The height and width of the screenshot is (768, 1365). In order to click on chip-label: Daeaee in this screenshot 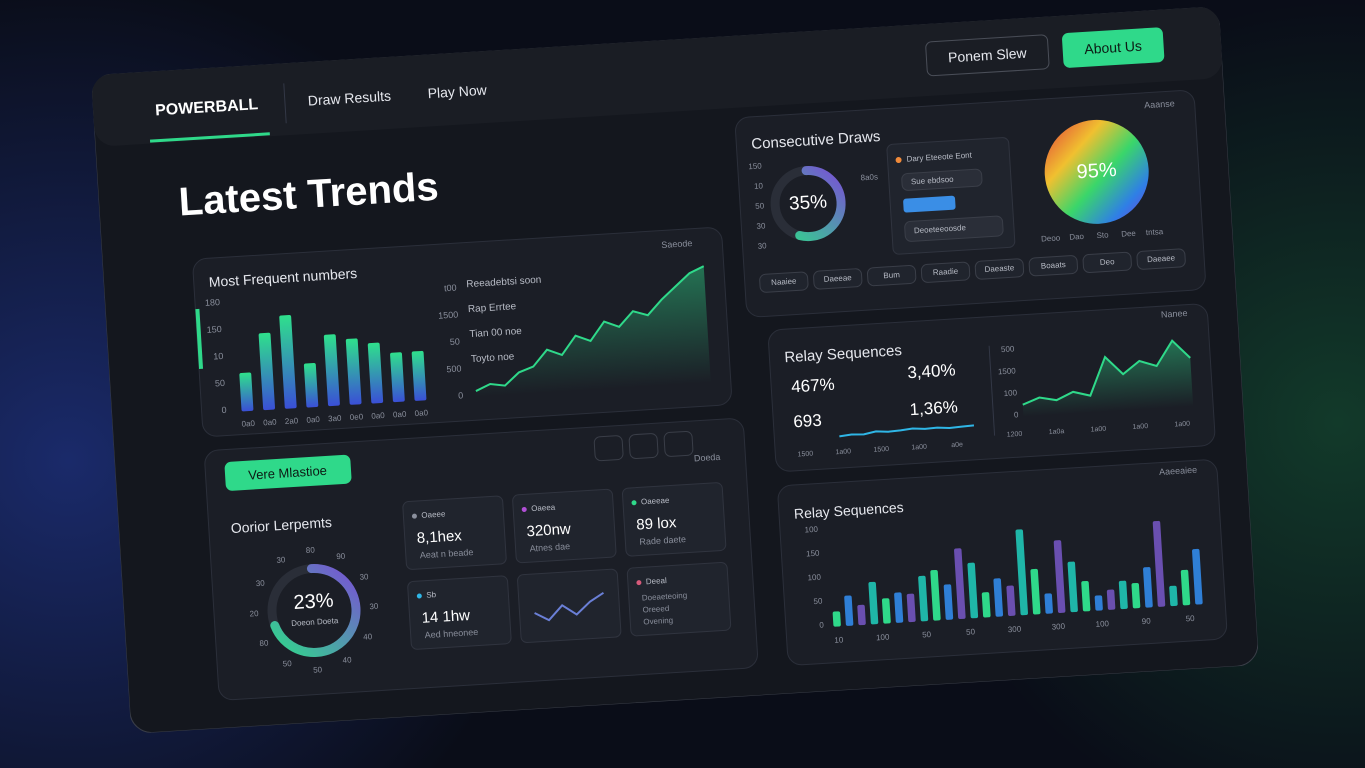, I will do `click(1161, 258)`.